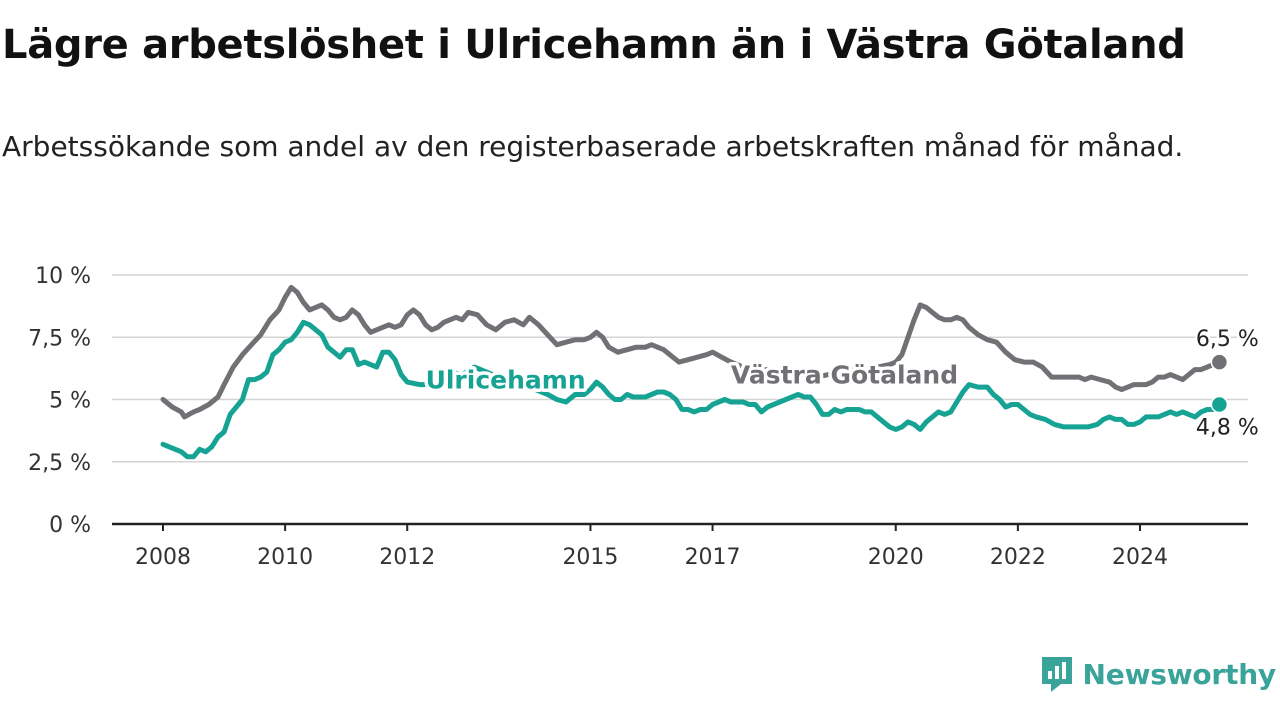  What do you see at coordinates (713, 557) in the screenshot?
I see `x-tick-label-4: 2017` at bounding box center [713, 557].